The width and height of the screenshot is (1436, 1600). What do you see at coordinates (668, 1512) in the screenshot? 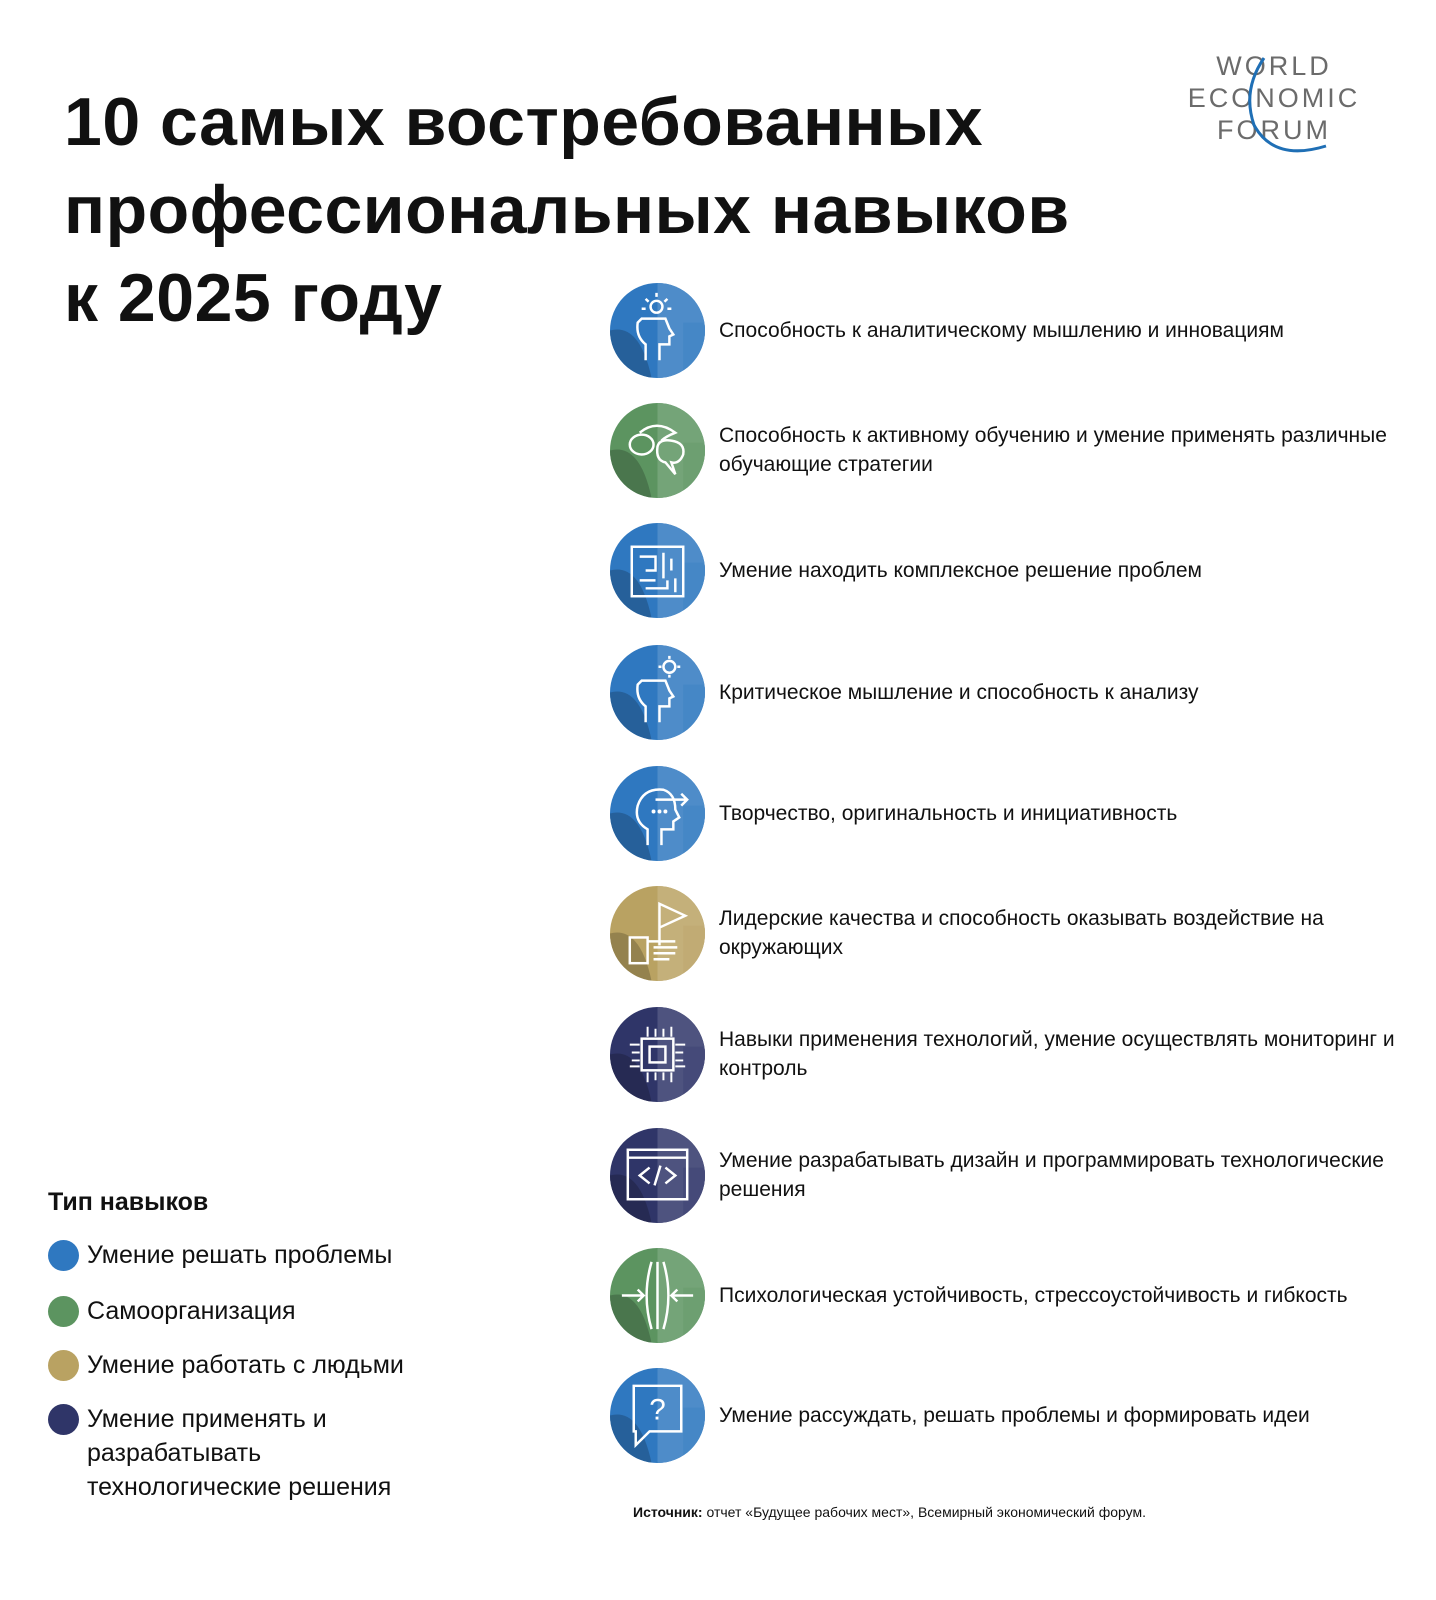
I see `source-label: Источник:` at bounding box center [668, 1512].